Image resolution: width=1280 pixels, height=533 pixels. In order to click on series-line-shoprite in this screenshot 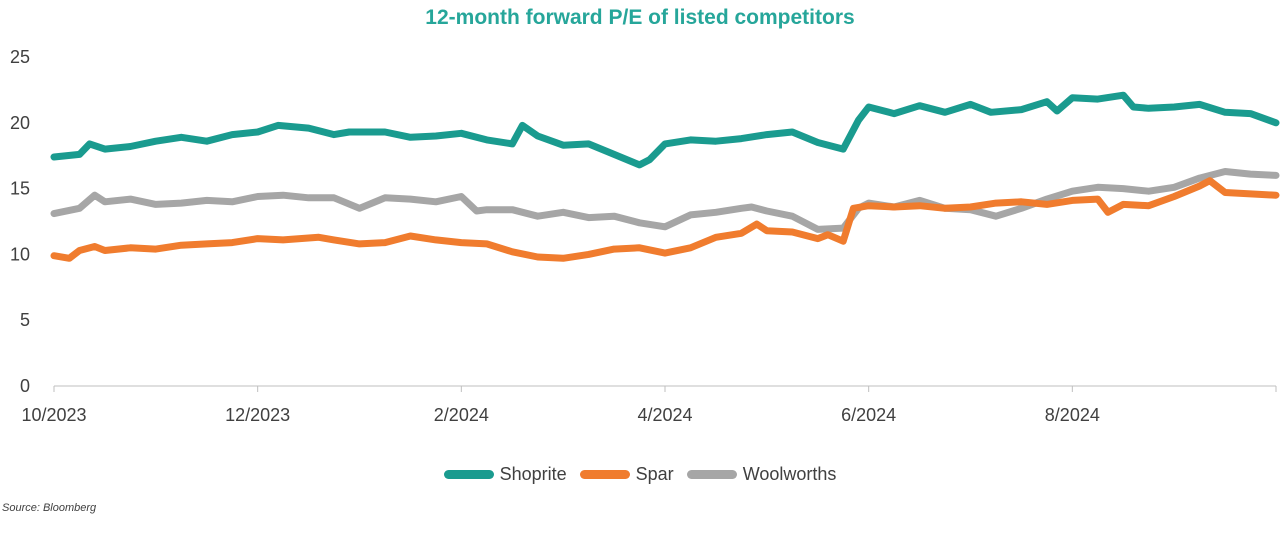, I will do `click(665, 130)`.